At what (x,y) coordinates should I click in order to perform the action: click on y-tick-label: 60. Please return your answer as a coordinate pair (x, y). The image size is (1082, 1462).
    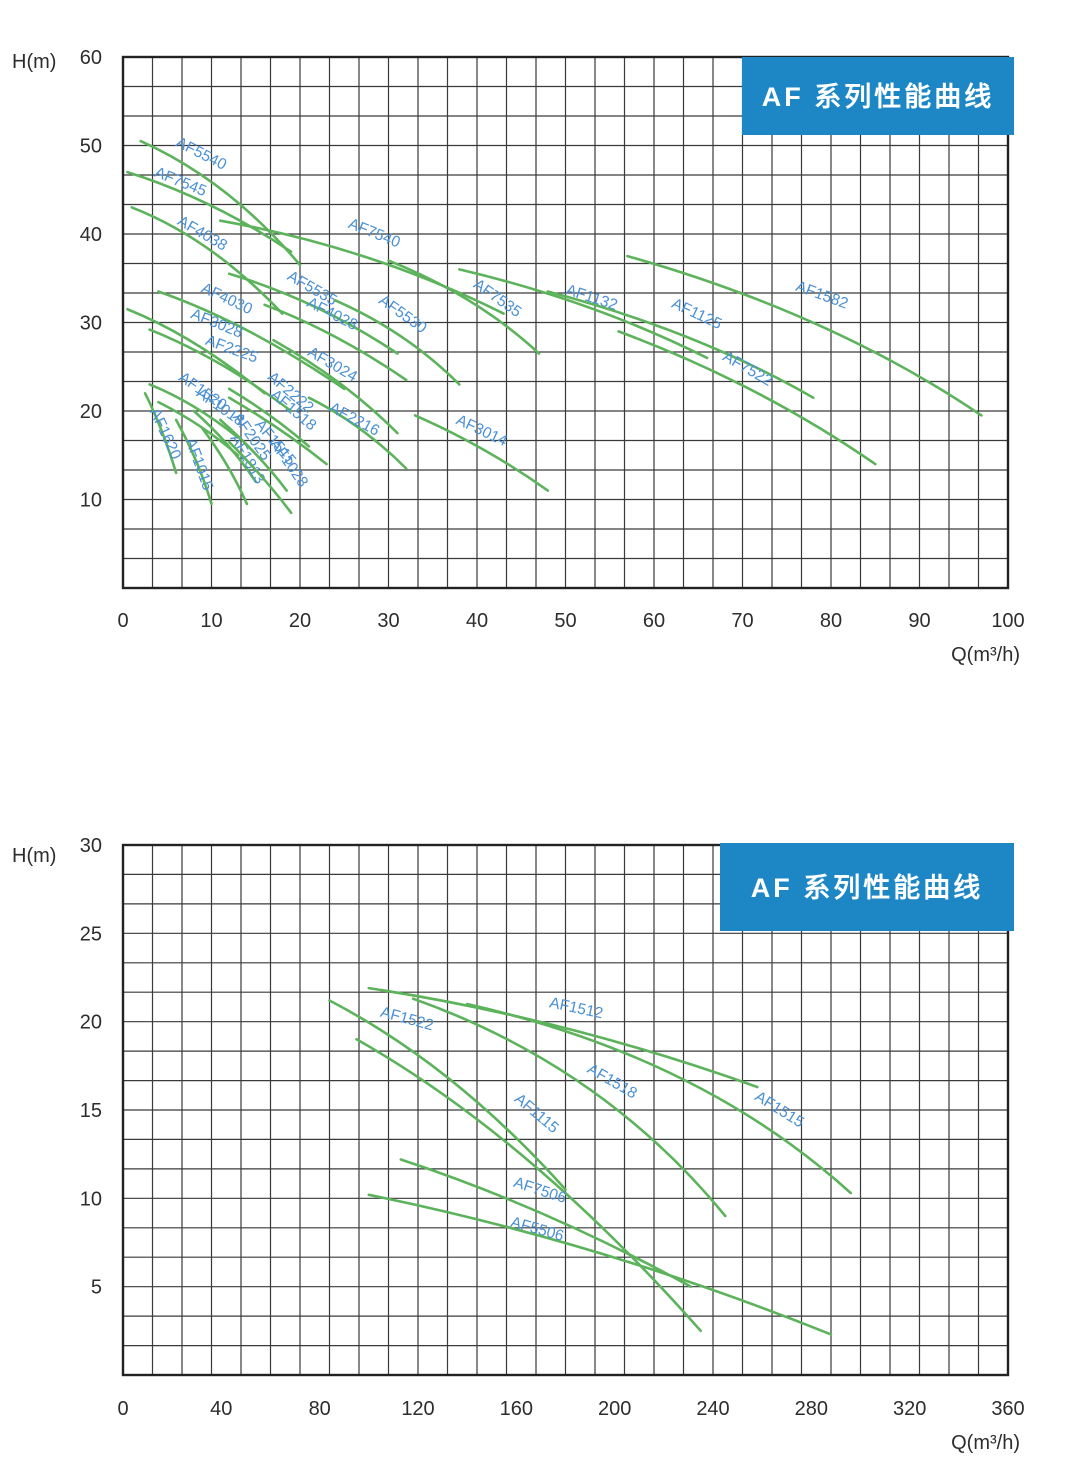
    Looking at the image, I should click on (91, 58).